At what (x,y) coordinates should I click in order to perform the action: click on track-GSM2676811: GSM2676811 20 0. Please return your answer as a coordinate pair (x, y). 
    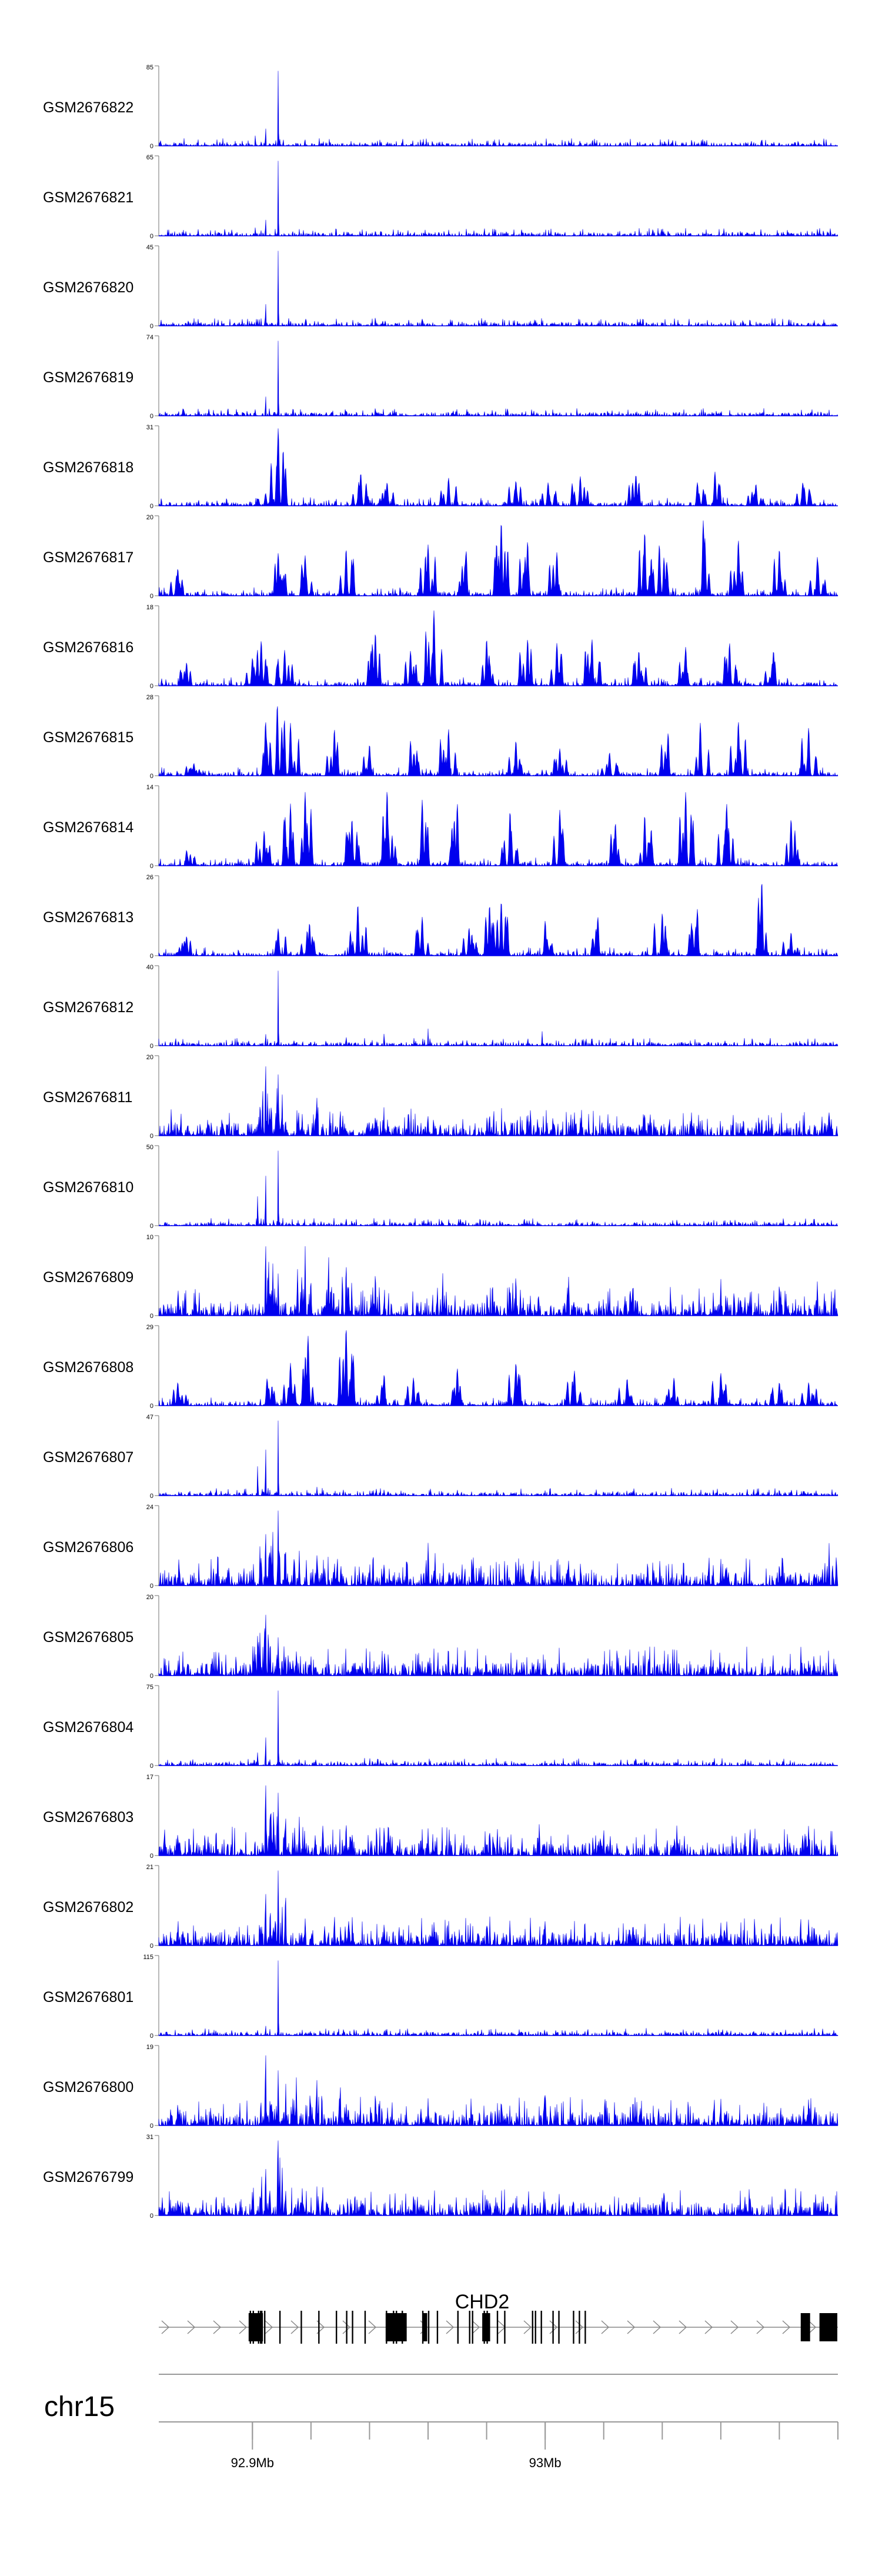
    Looking at the image, I should click on (440, 1097).